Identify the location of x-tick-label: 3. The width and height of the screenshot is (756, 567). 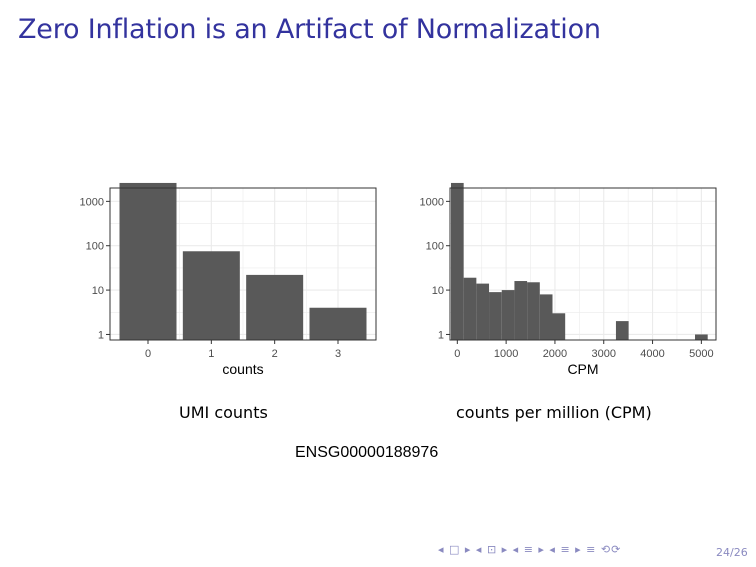
(338, 354).